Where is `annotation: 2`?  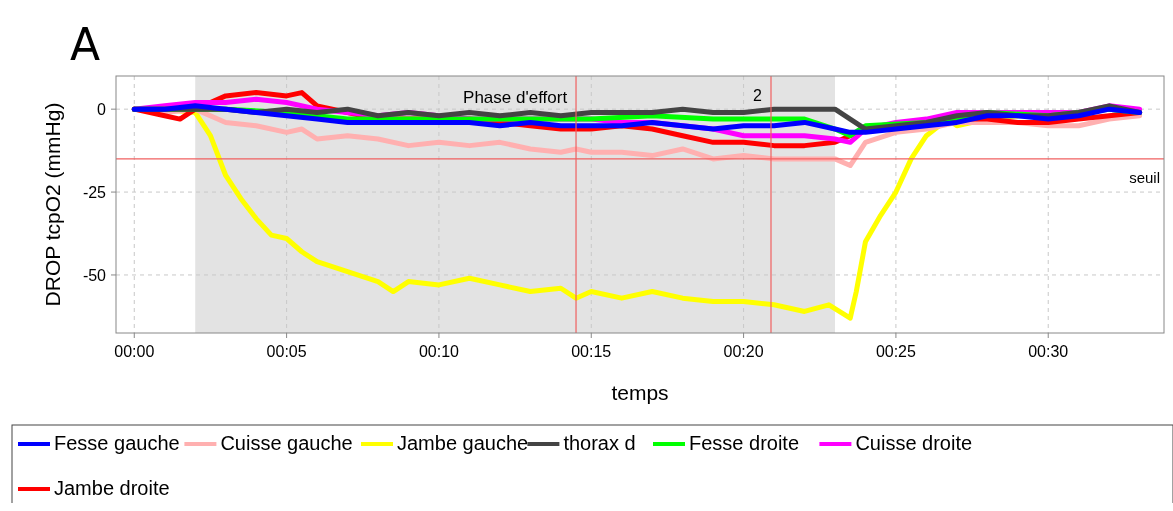
annotation: 2 is located at coordinates (758, 95).